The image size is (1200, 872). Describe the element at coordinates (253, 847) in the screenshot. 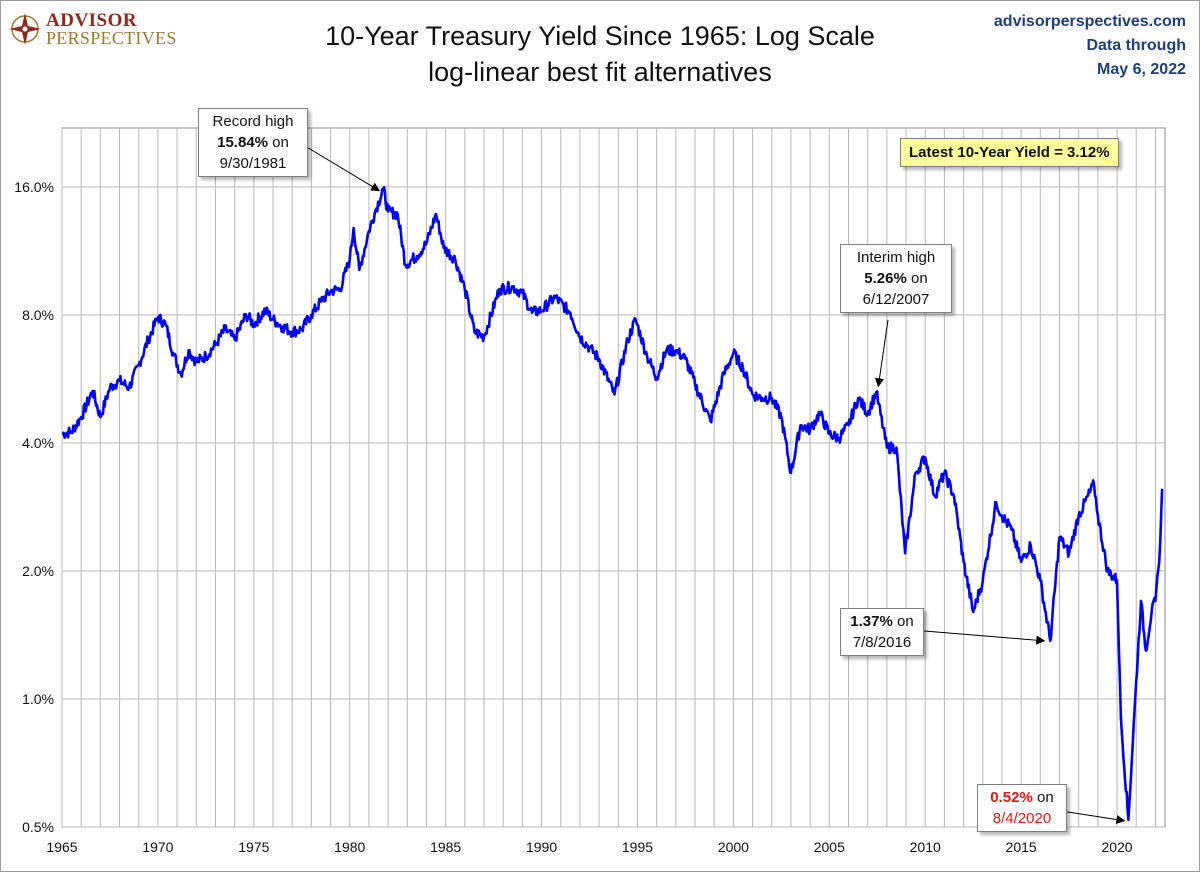

I see `x-tick-label: 1975` at that location.